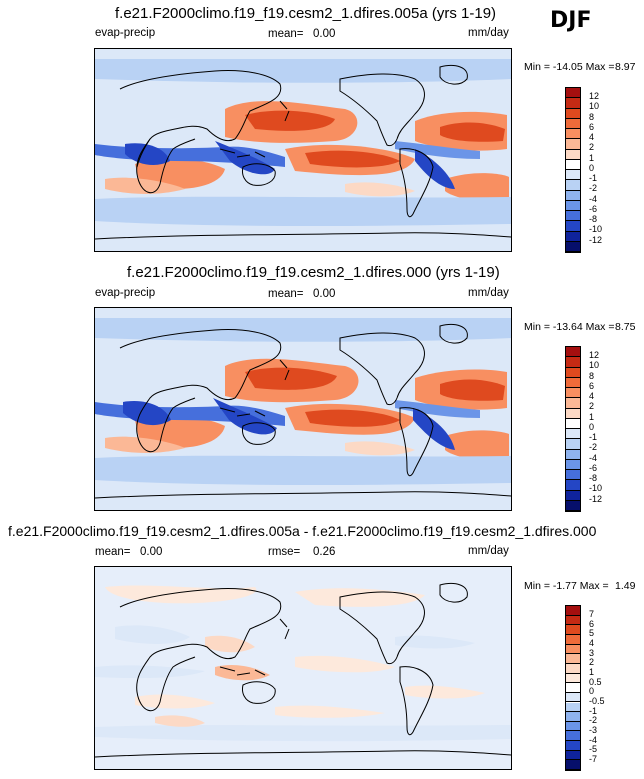 The height and width of the screenshot is (779, 644). I want to click on season-label: DJF, so click(571, 20).